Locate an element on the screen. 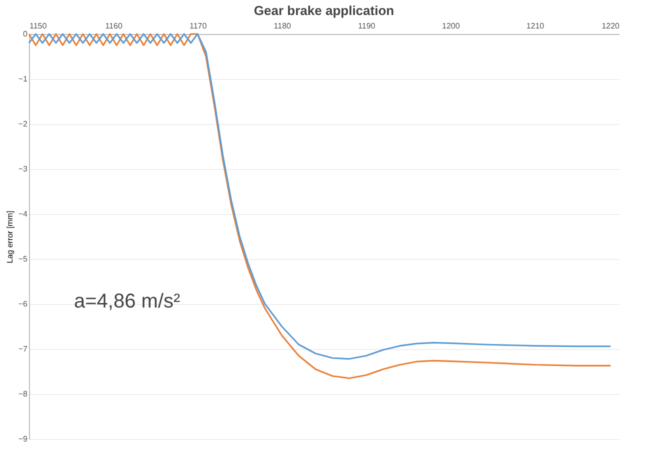  x-tick-label: 1190 is located at coordinates (367, 26).